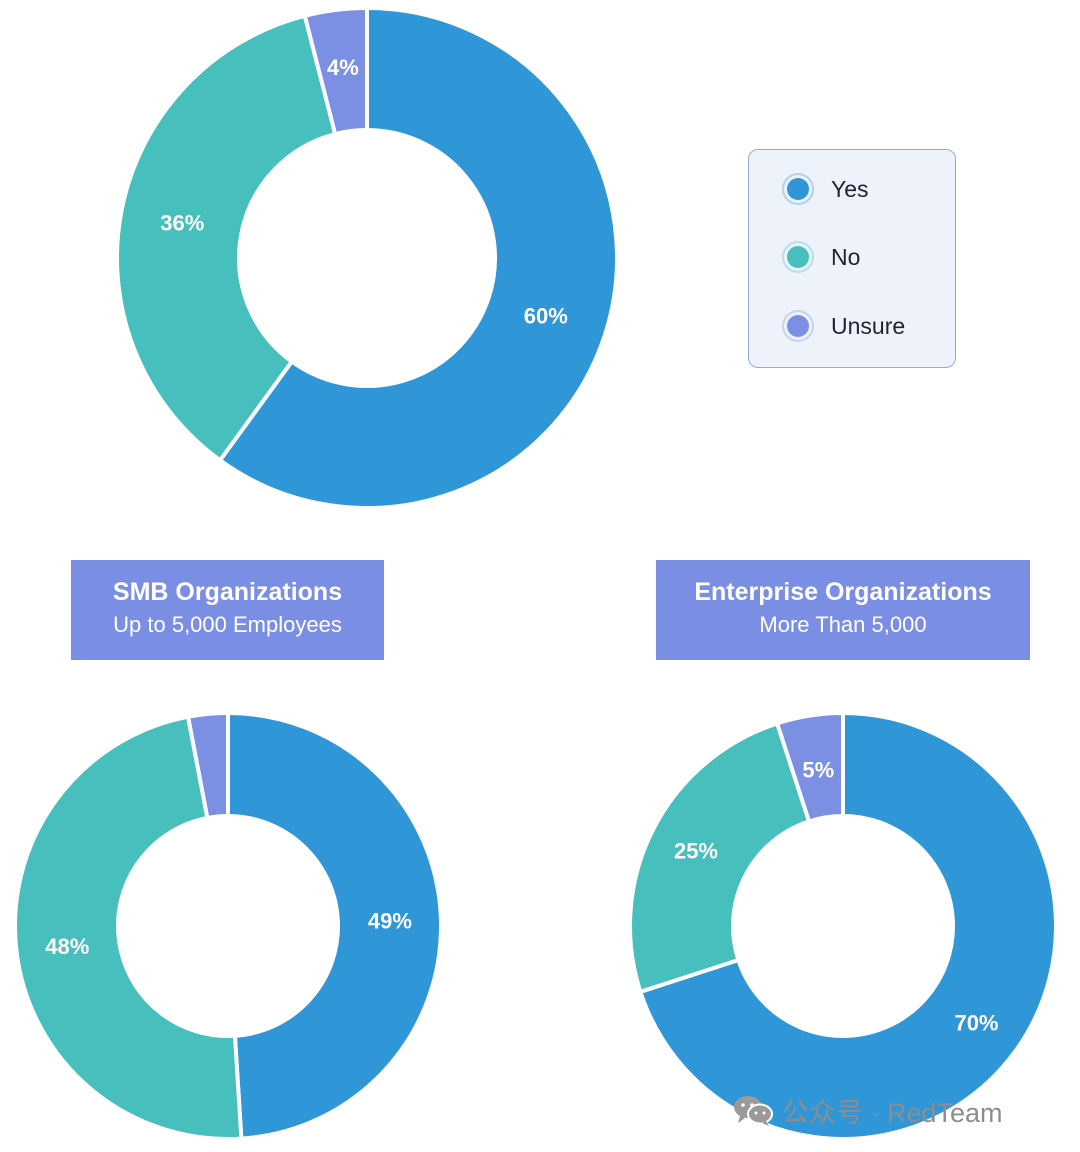 This screenshot has width=1080, height=1152. I want to click on legend-label-unsure: Unsure, so click(868, 325).